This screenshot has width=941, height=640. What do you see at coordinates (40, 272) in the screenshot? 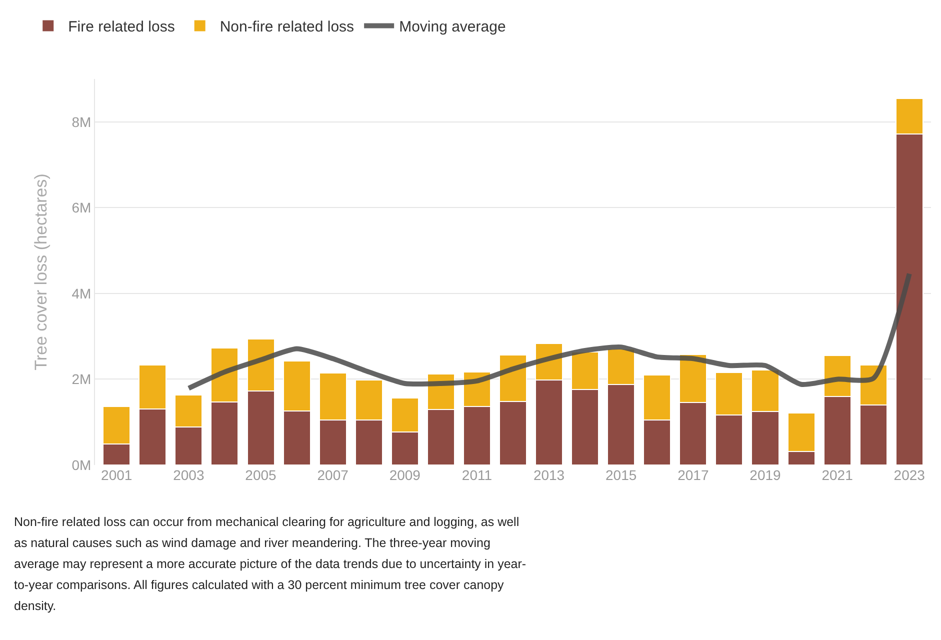
I see `y-axis-title: Tree cover loss (hectares)` at bounding box center [40, 272].